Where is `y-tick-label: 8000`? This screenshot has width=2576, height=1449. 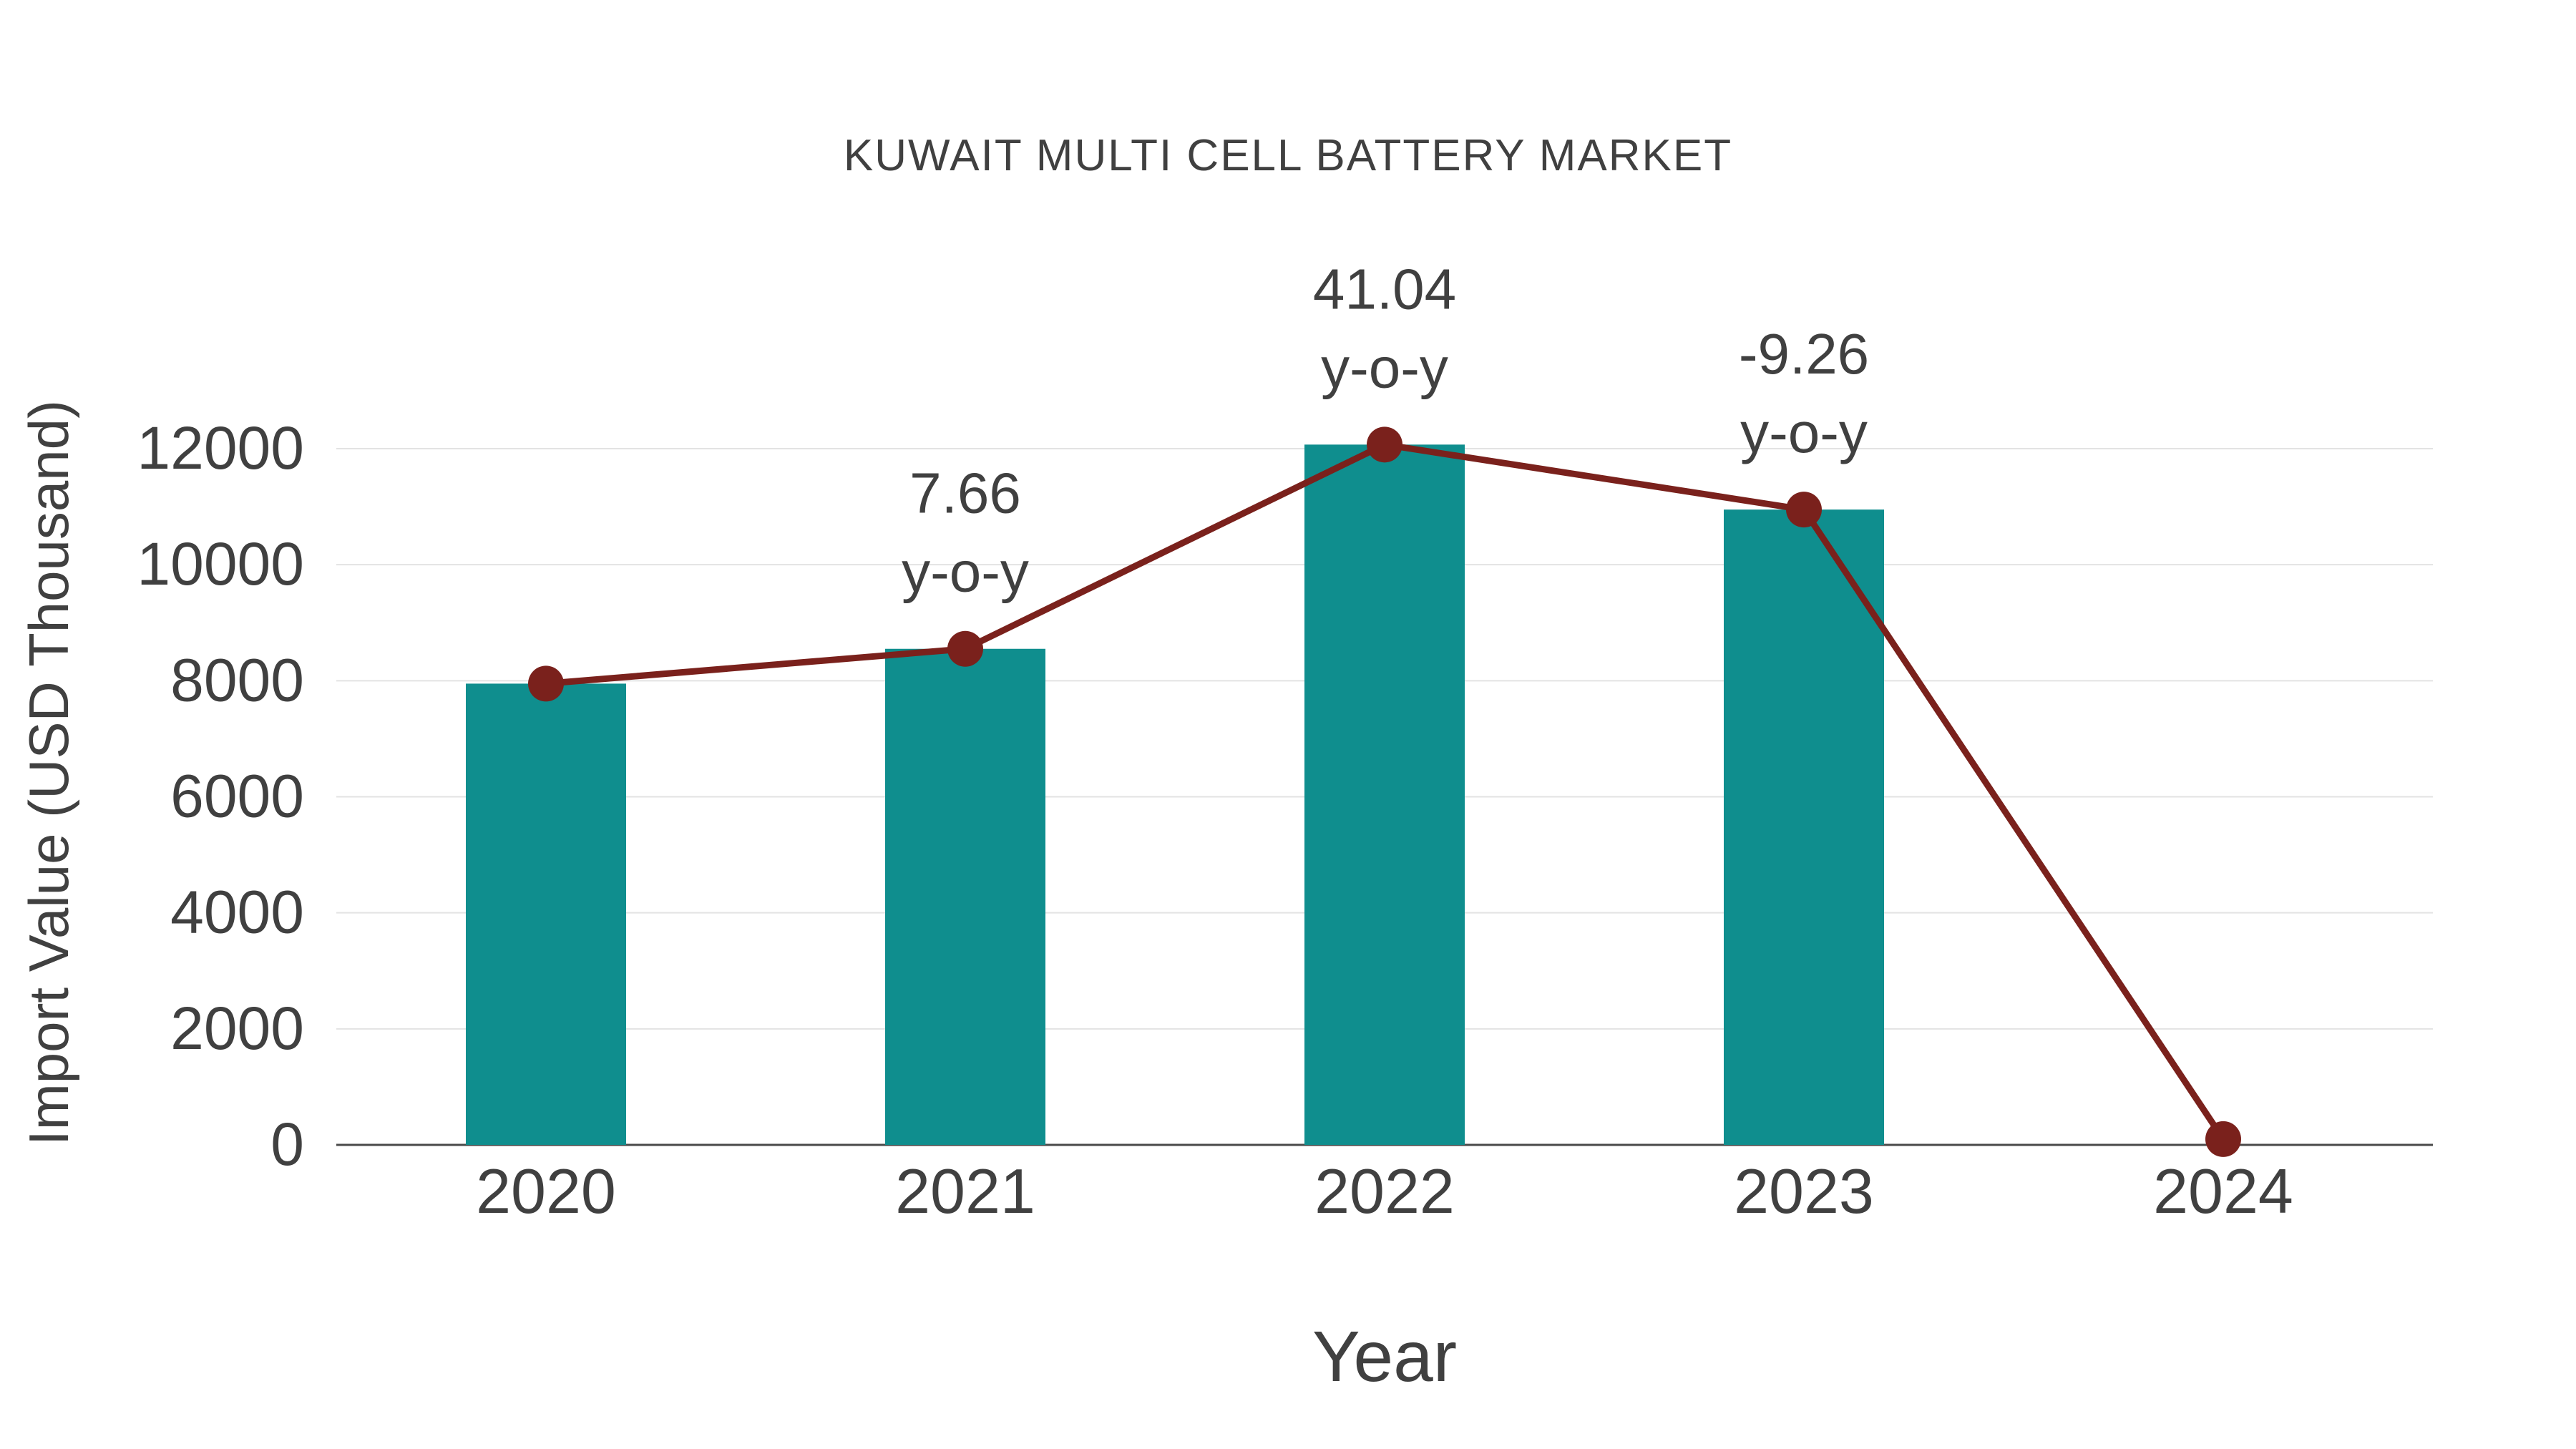 y-tick-label: 8000 is located at coordinates (237, 679).